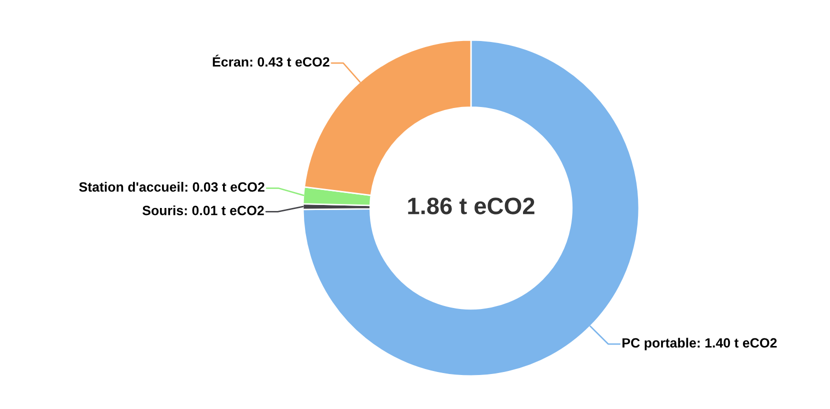 The image size is (830, 409). Describe the element at coordinates (471, 206) in the screenshot. I see `text: 1.86 t eCO2` at that location.